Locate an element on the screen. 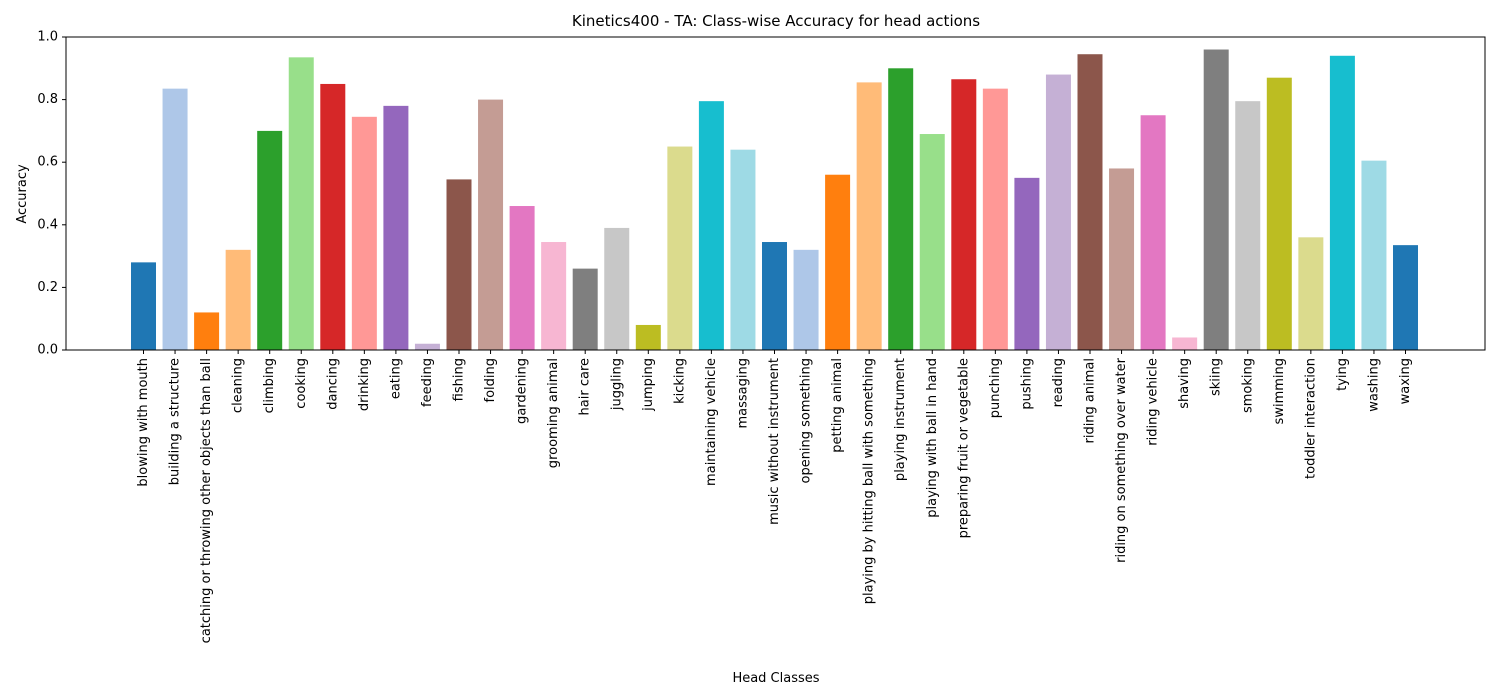  x-tick-label-31: riding on something over water is located at coordinates (1121, 460).